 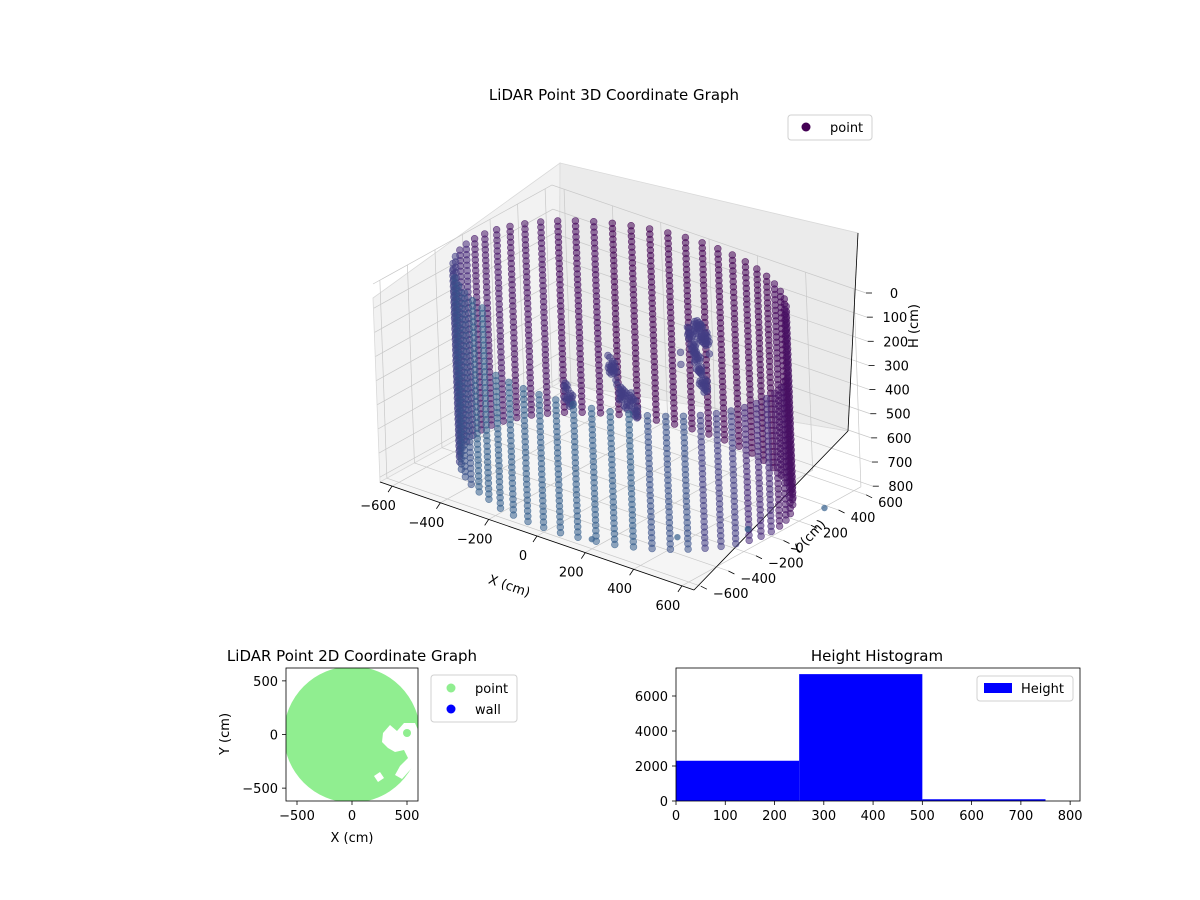 I want to click on z-tick-label-3d: 0, so click(x=894, y=294).